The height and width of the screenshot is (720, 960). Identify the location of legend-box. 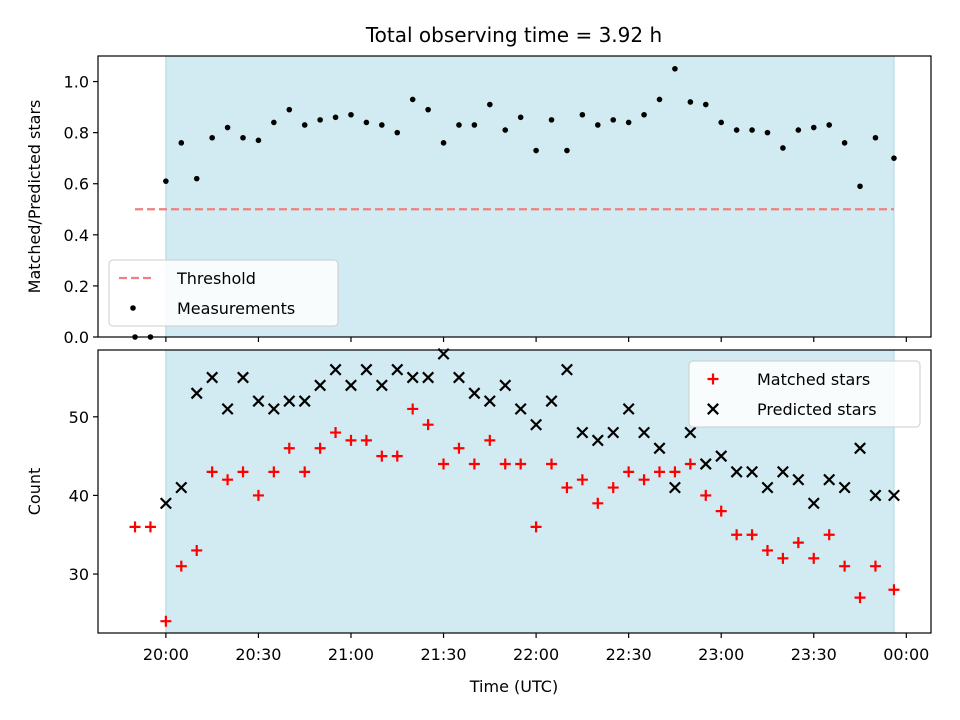
(223, 293).